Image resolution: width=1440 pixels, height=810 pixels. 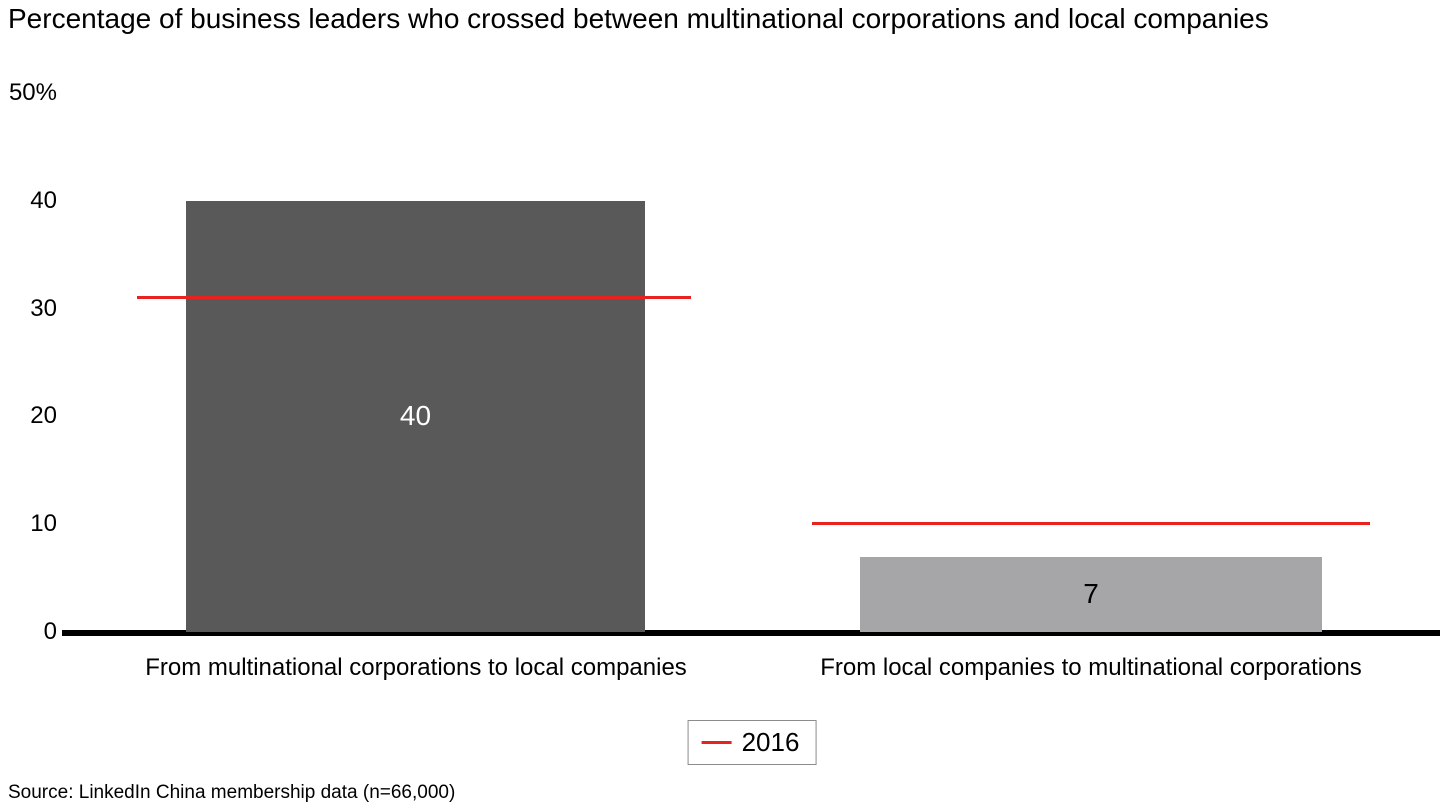 I want to click on y-axis-tick-label: 30, so click(x=43, y=308).